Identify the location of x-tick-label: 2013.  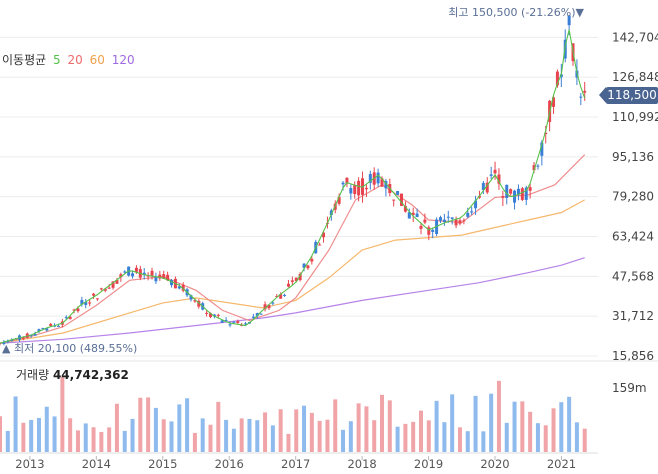
(29, 464).